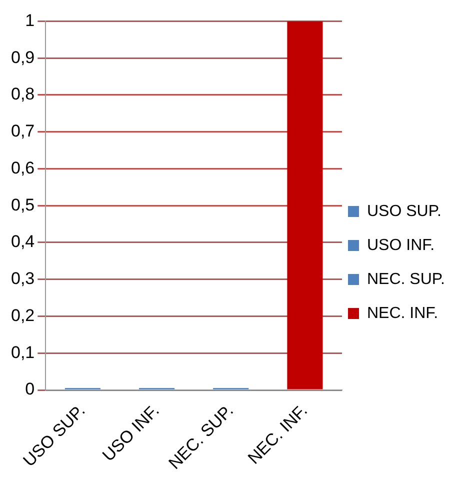 The image size is (465, 485). I want to click on legend-label: NEC. SUP., so click(406, 279).